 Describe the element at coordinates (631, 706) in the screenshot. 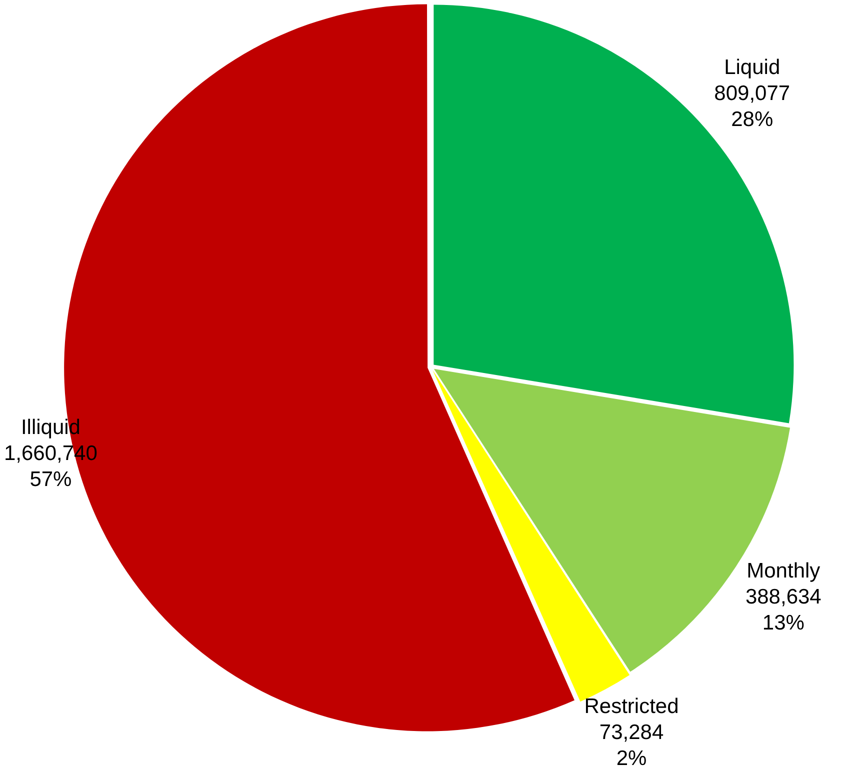

I see `slice-label: Restricted` at that location.